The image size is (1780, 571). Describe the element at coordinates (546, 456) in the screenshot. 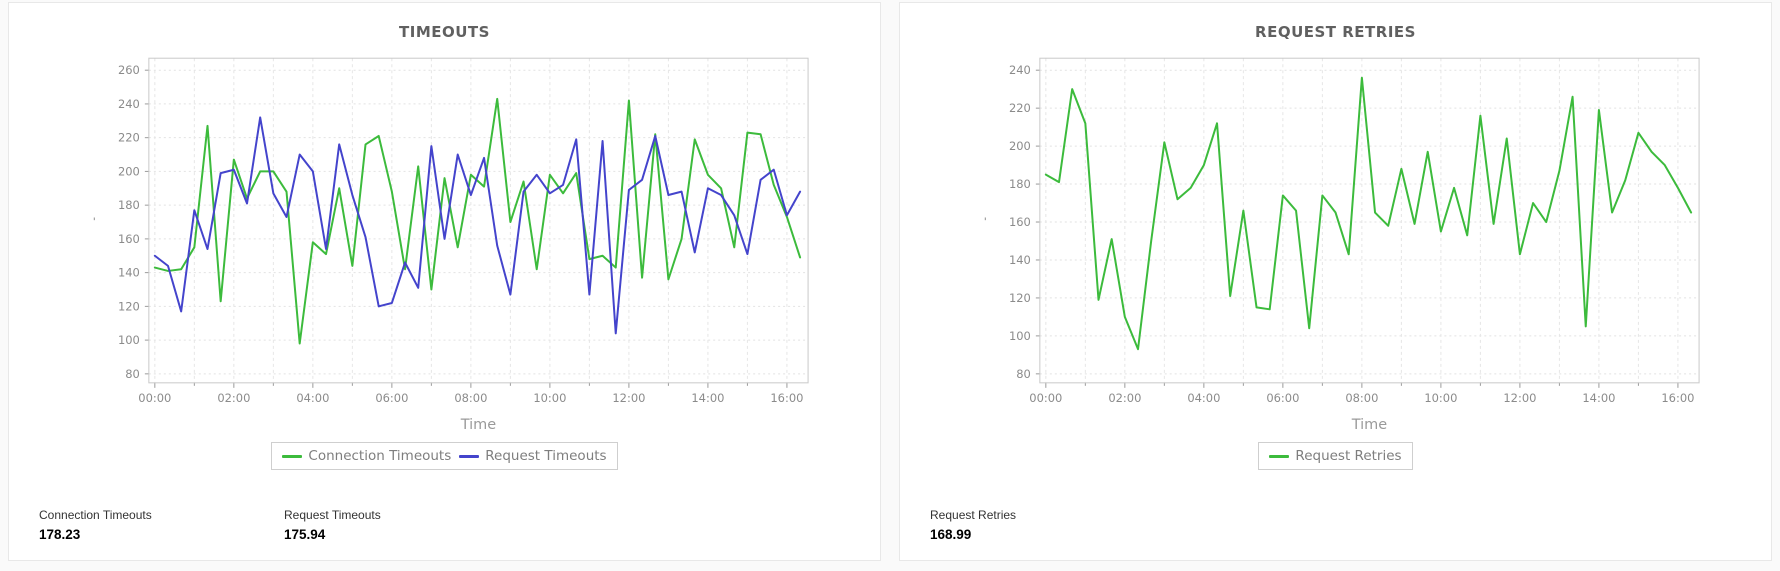

I see `legend-label: Request Timeouts` at that location.